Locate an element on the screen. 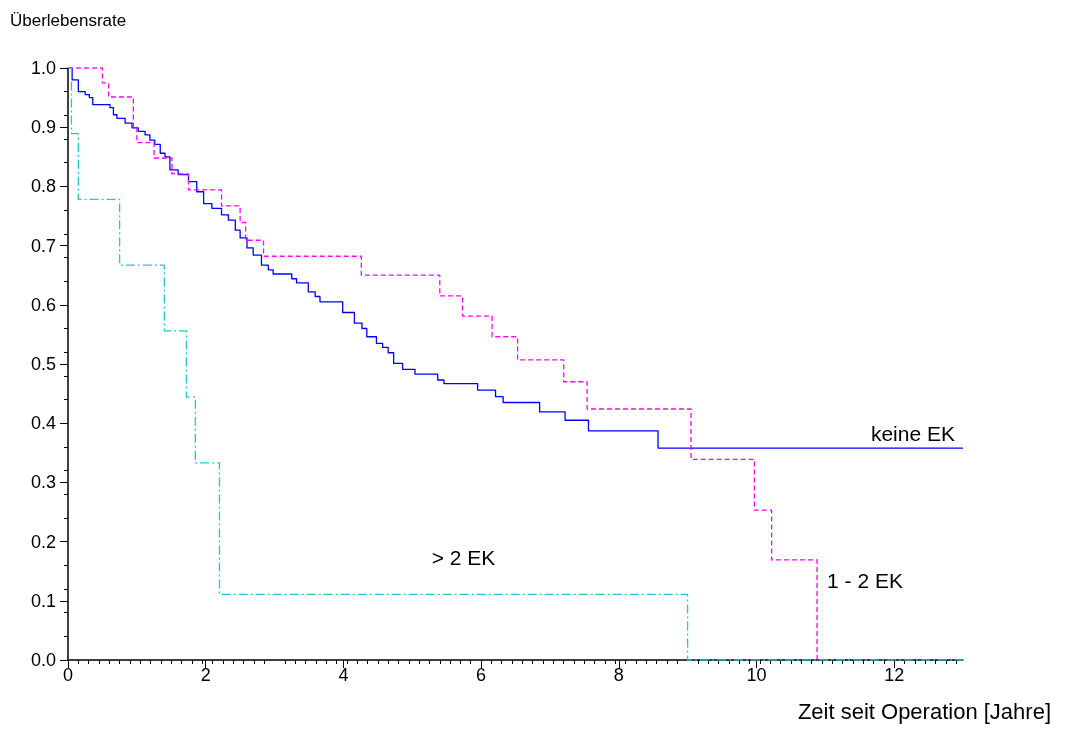  series-label: > 2 EK is located at coordinates (463, 558).